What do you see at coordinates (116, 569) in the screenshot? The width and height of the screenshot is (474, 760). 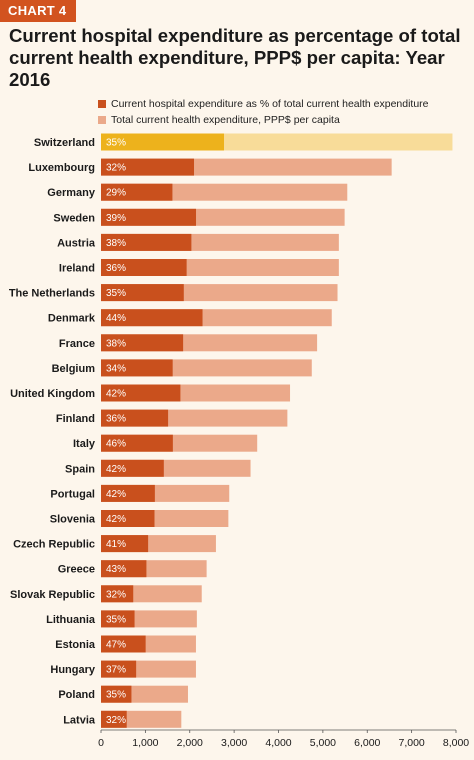 I see `hospital-share-label-greece: 43%` at bounding box center [116, 569].